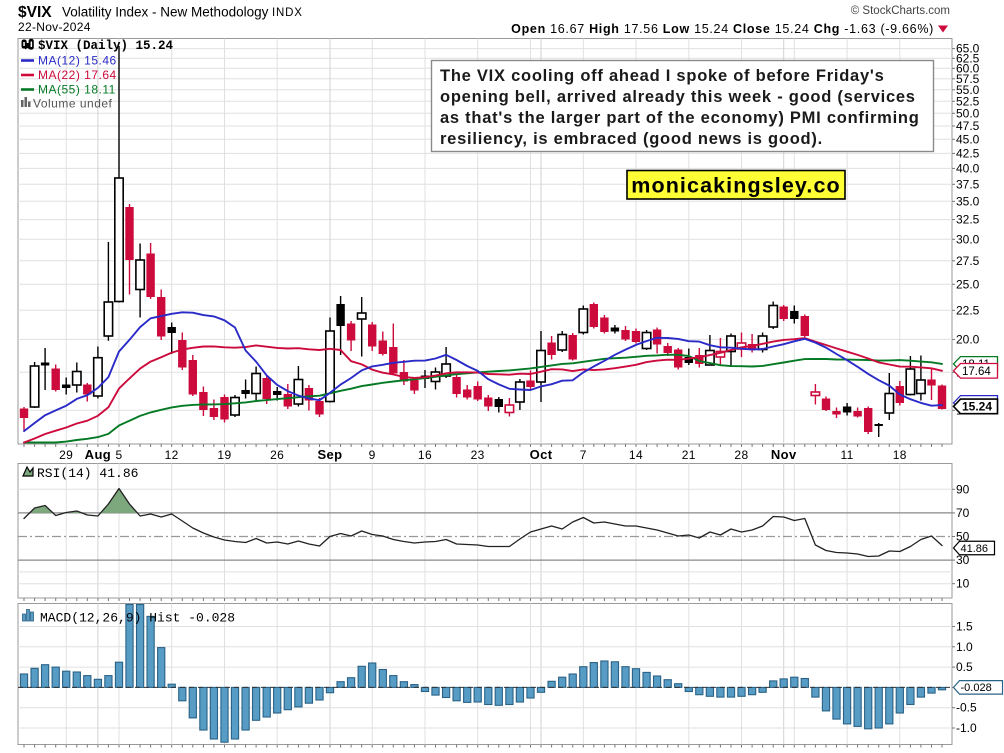 The width and height of the screenshot is (1004, 753). What do you see at coordinates (87, 473) in the screenshot?
I see `svg-text: RSI(14) 41.86` at bounding box center [87, 473].